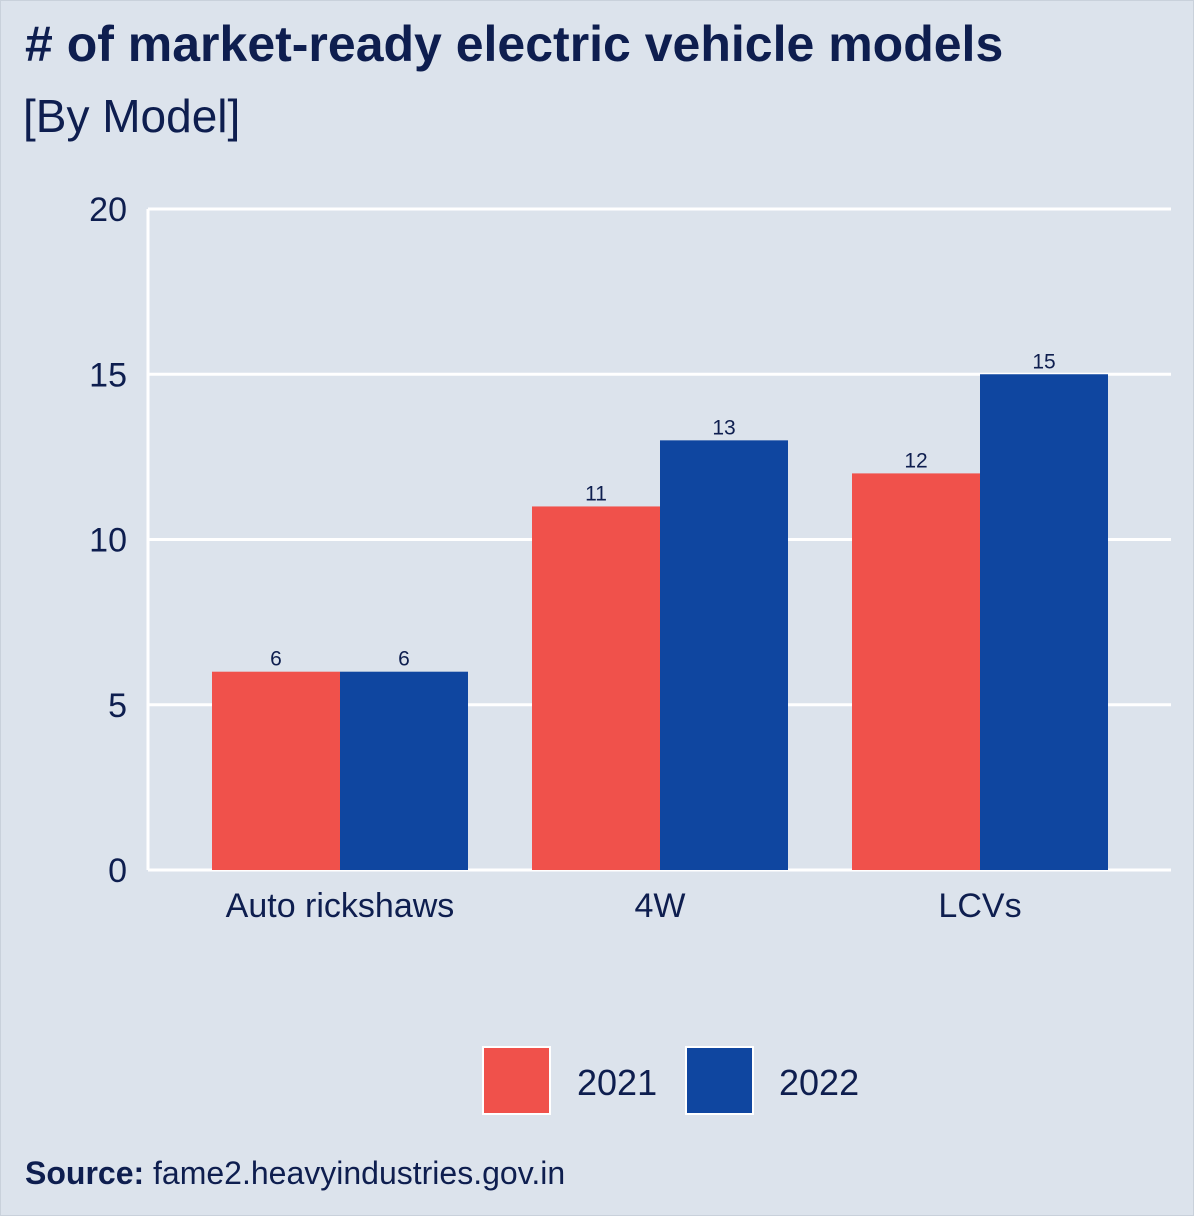  Describe the element at coordinates (660, 906) in the screenshot. I see `x-tick-label: 4W` at that location.